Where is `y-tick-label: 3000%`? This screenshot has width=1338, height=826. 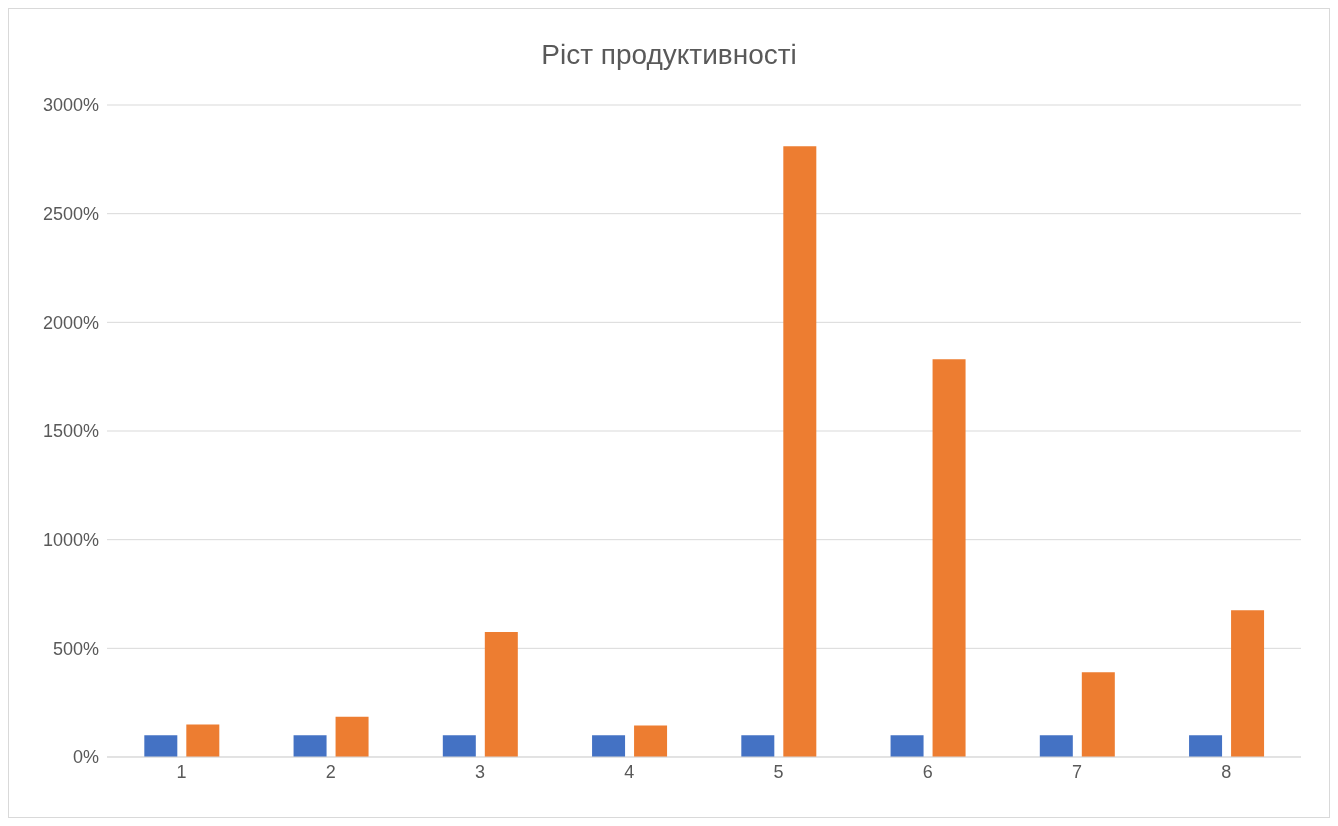
y-tick-label: 3000% is located at coordinates (70, 105).